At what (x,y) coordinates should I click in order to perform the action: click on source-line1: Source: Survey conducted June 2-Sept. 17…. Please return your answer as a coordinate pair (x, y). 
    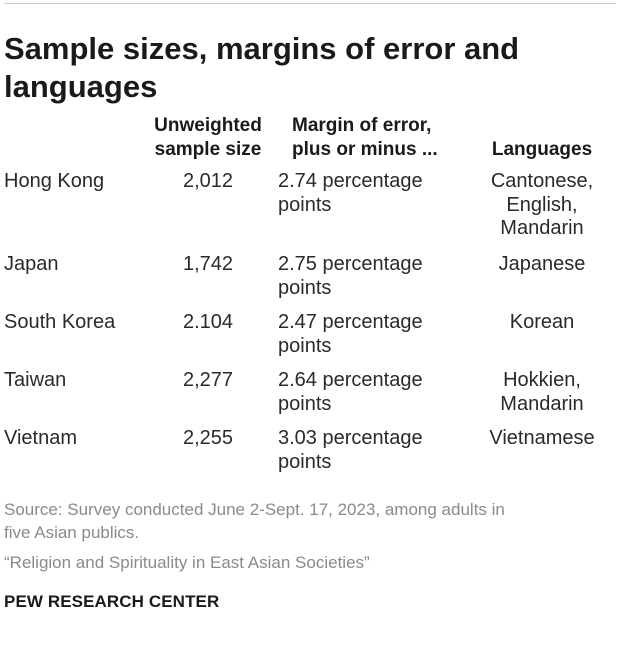
    Looking at the image, I should click on (254, 509).